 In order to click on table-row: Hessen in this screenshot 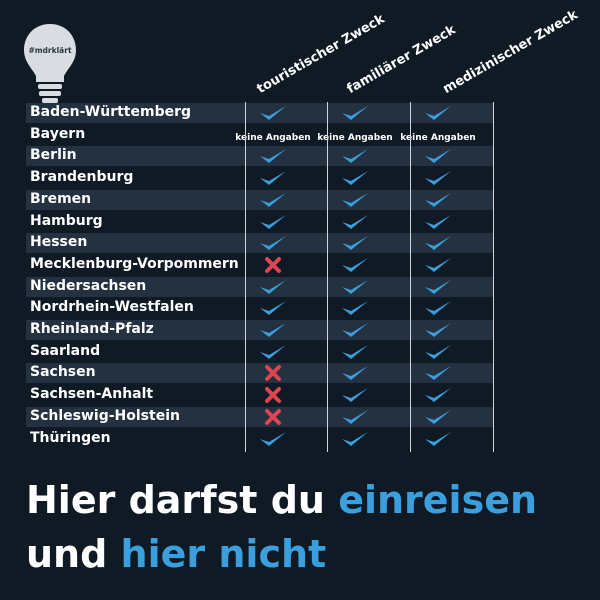, I will do `click(260, 243)`.